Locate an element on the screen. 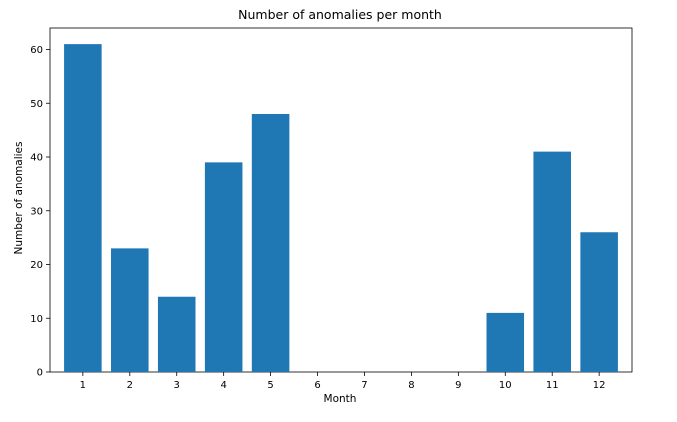 The image size is (677, 422). chart-title: Number of anomalies per month is located at coordinates (340, 14).